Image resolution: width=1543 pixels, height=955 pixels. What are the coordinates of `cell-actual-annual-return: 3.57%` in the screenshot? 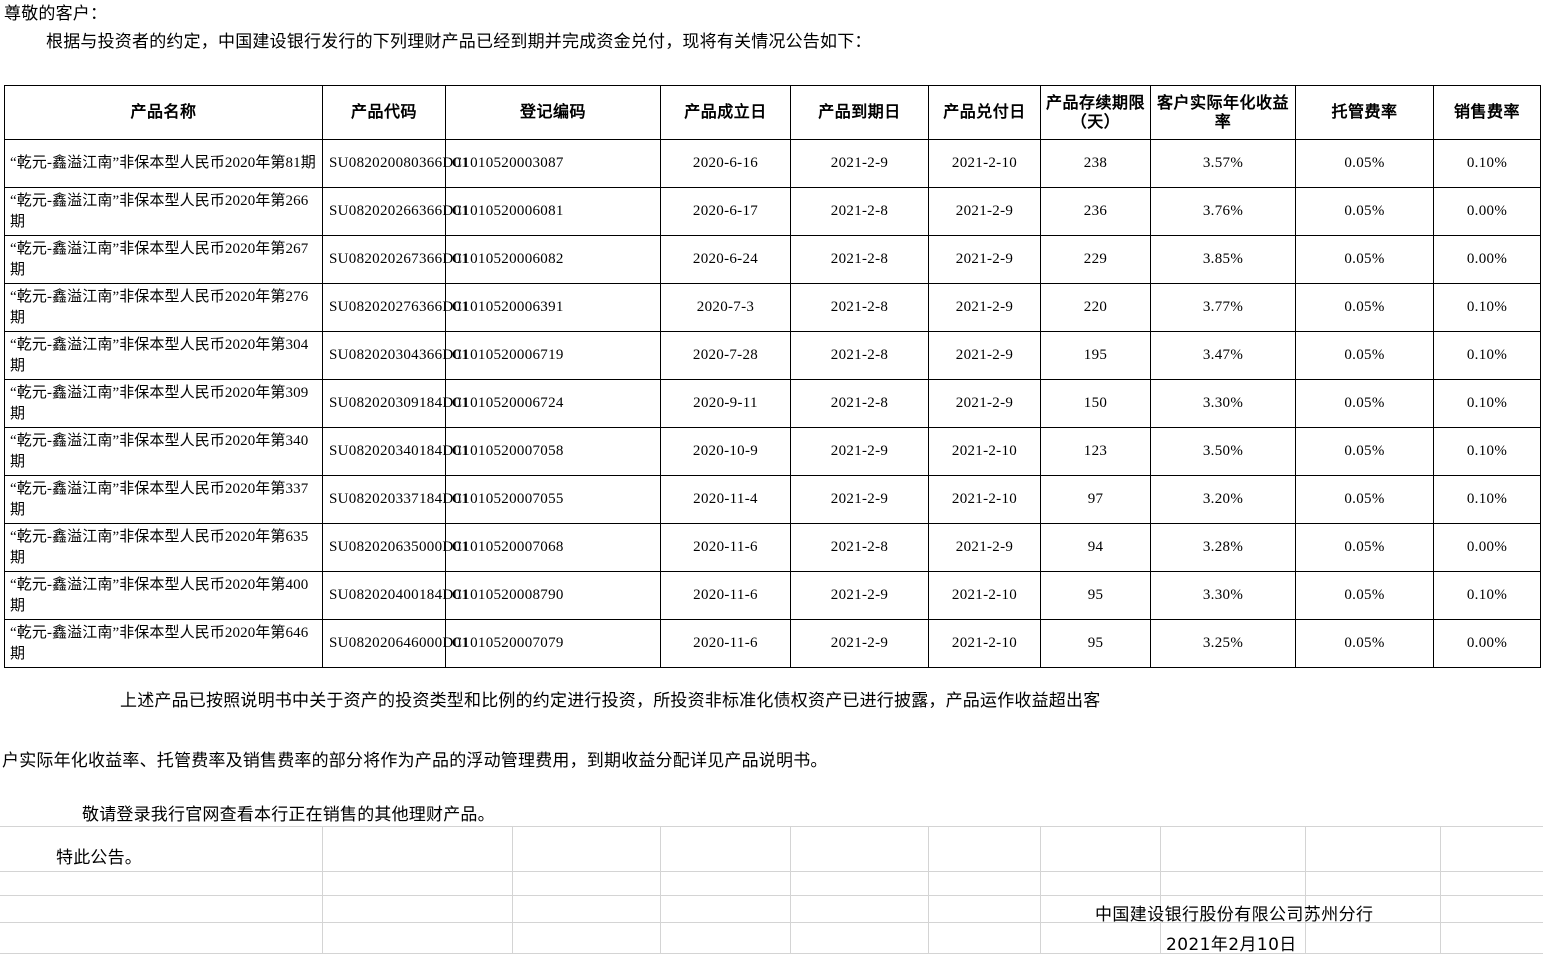 It's located at (1223, 163).